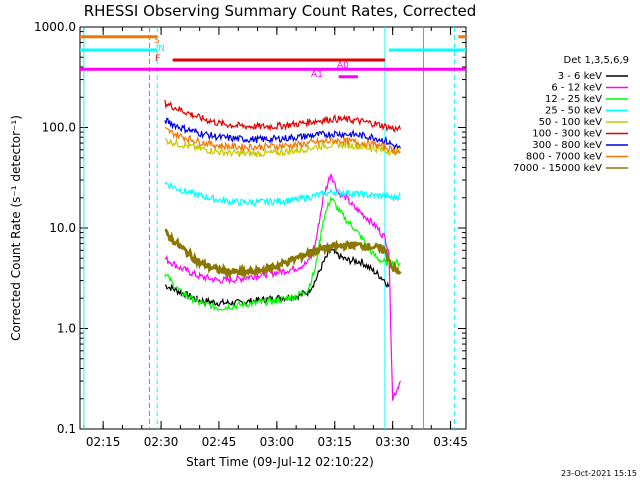  I want to click on flag-label-a1: A1, so click(317, 75).